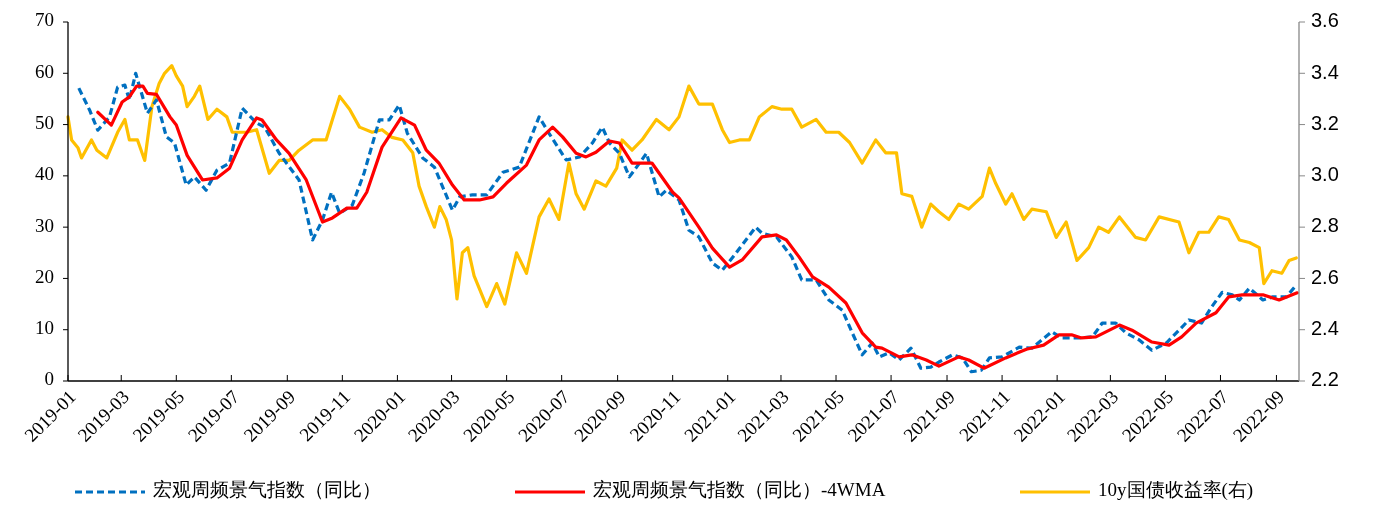 The height and width of the screenshot is (506, 1374). What do you see at coordinates (1325, 225) in the screenshot?
I see `y2-tick-label: 2.8` at bounding box center [1325, 225].